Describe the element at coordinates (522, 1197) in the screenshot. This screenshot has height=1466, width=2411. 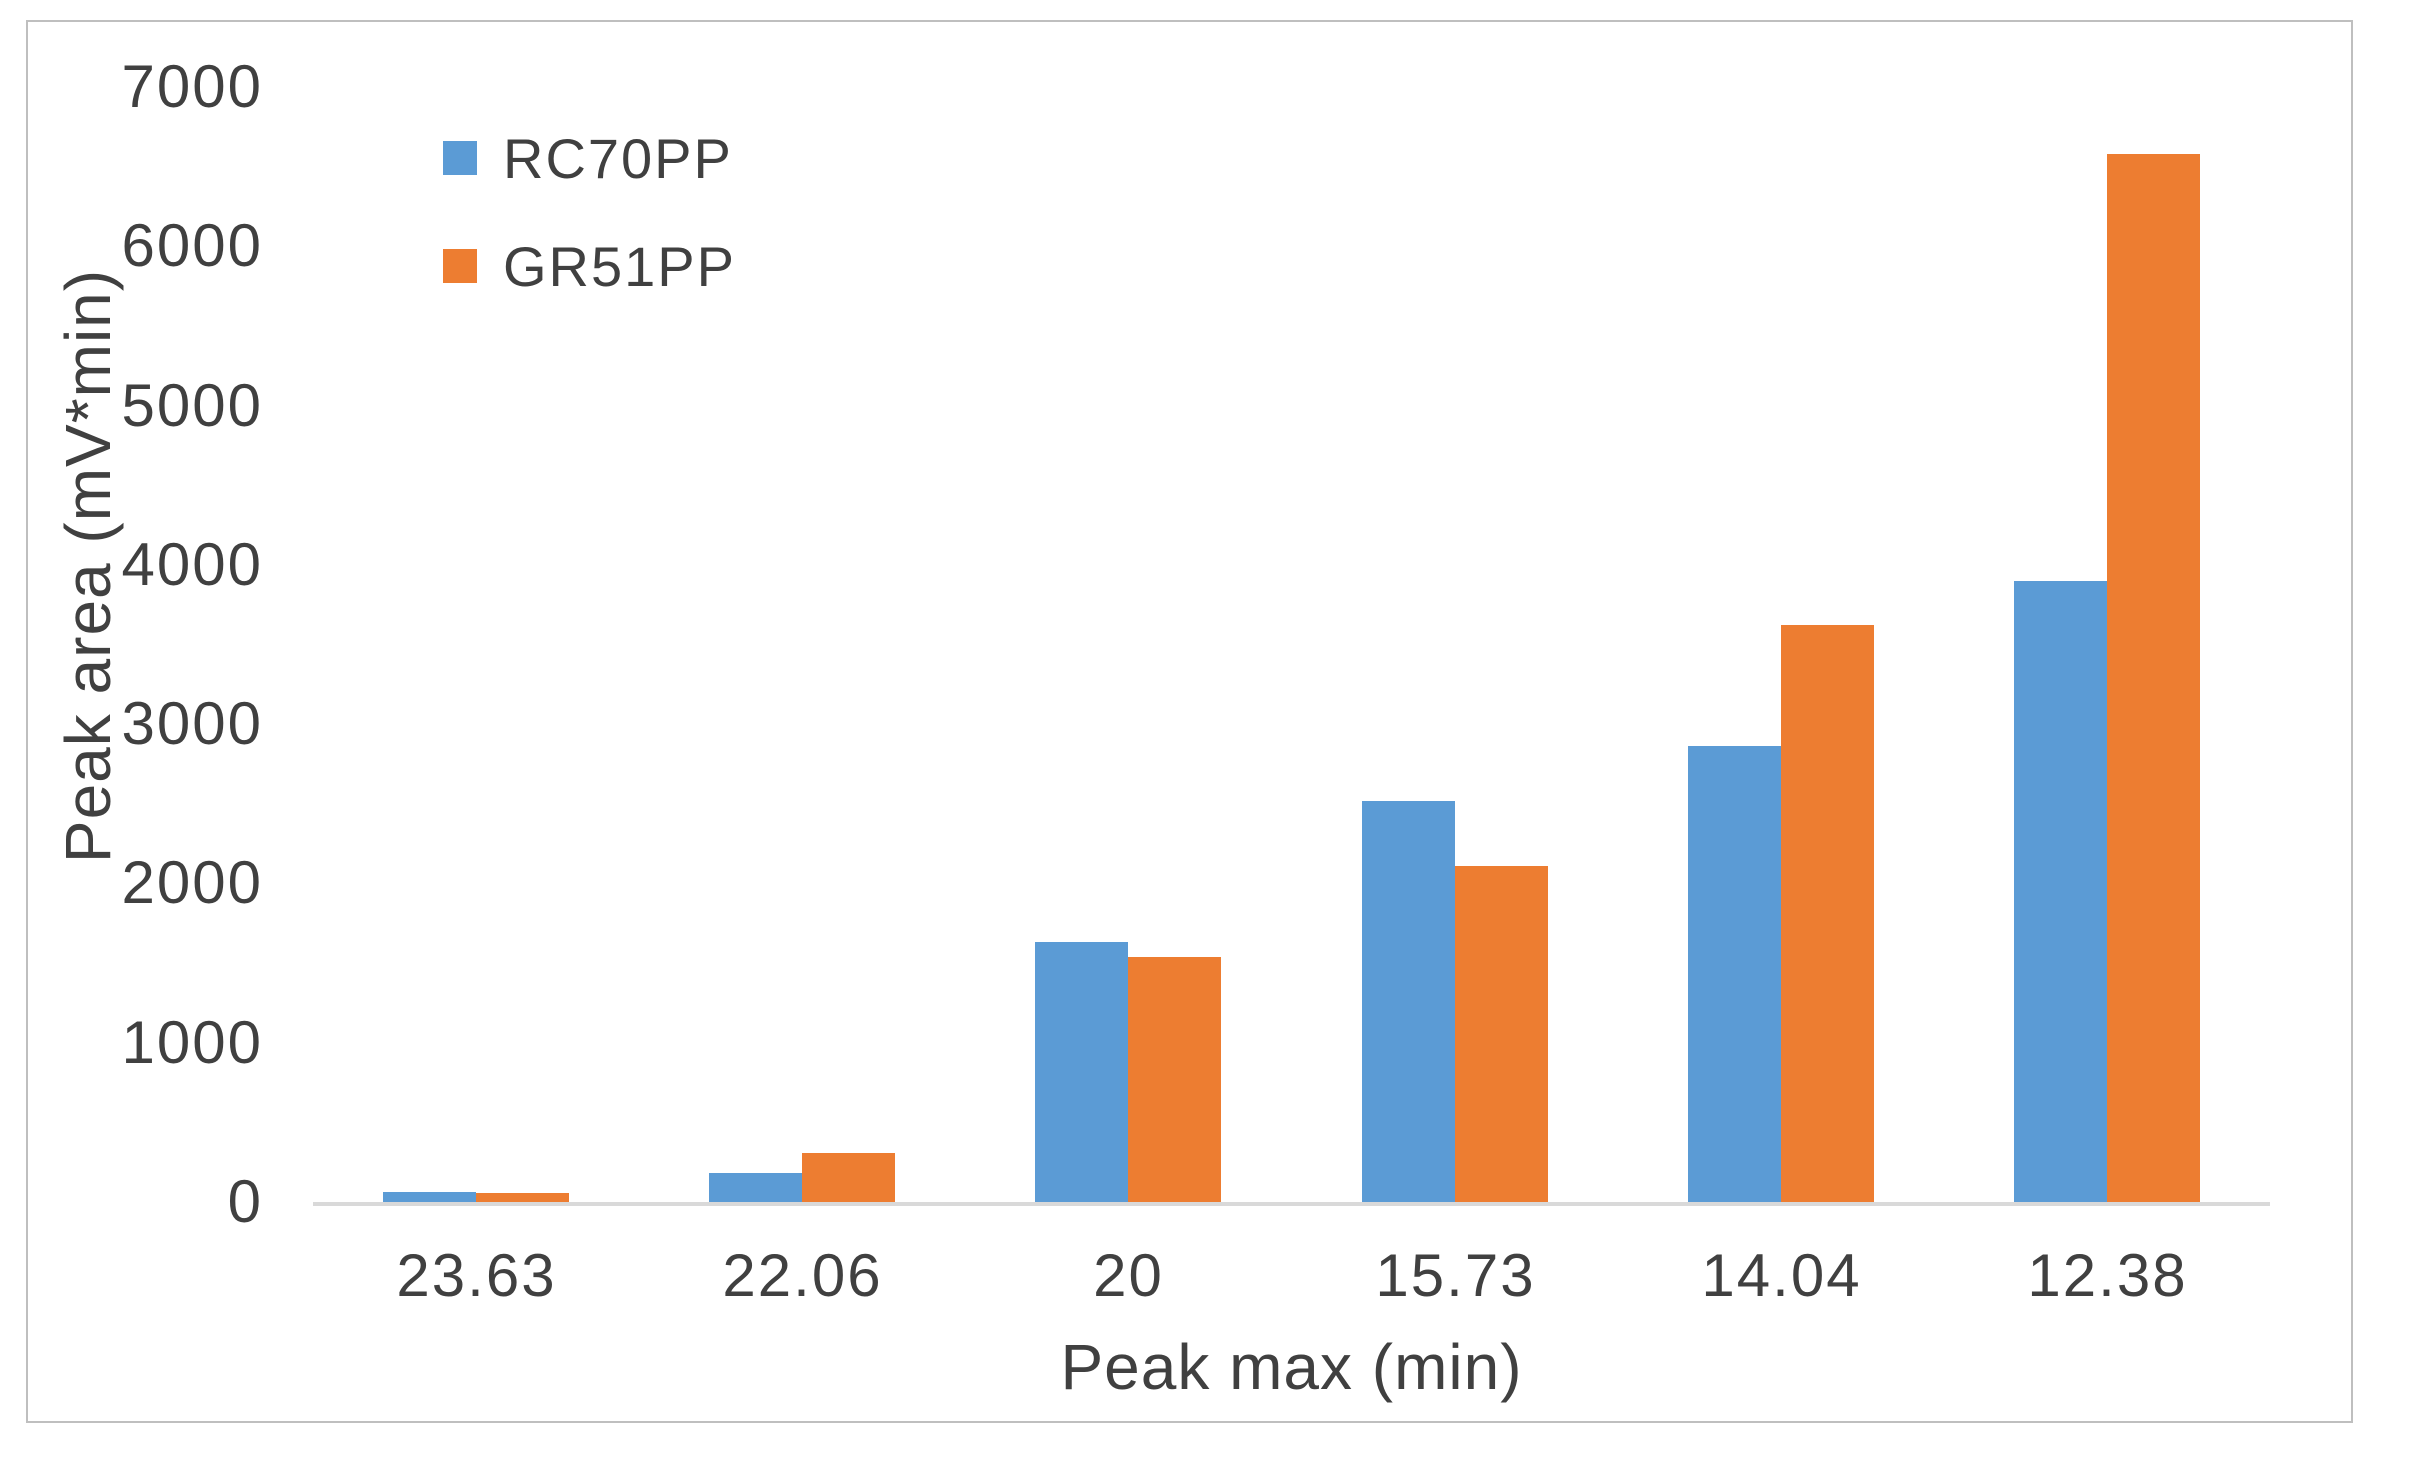
I see `bar-gr51pp-23.63` at that location.